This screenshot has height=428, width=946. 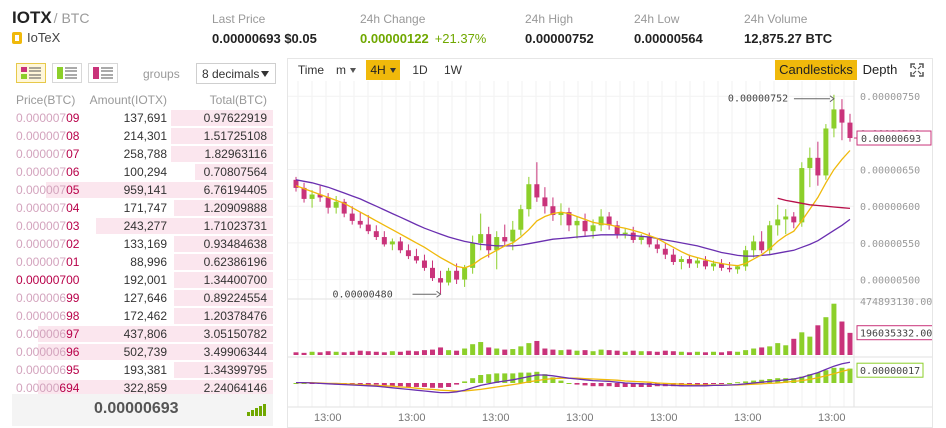 I want to click on macd-dif-line, so click(x=573, y=377).